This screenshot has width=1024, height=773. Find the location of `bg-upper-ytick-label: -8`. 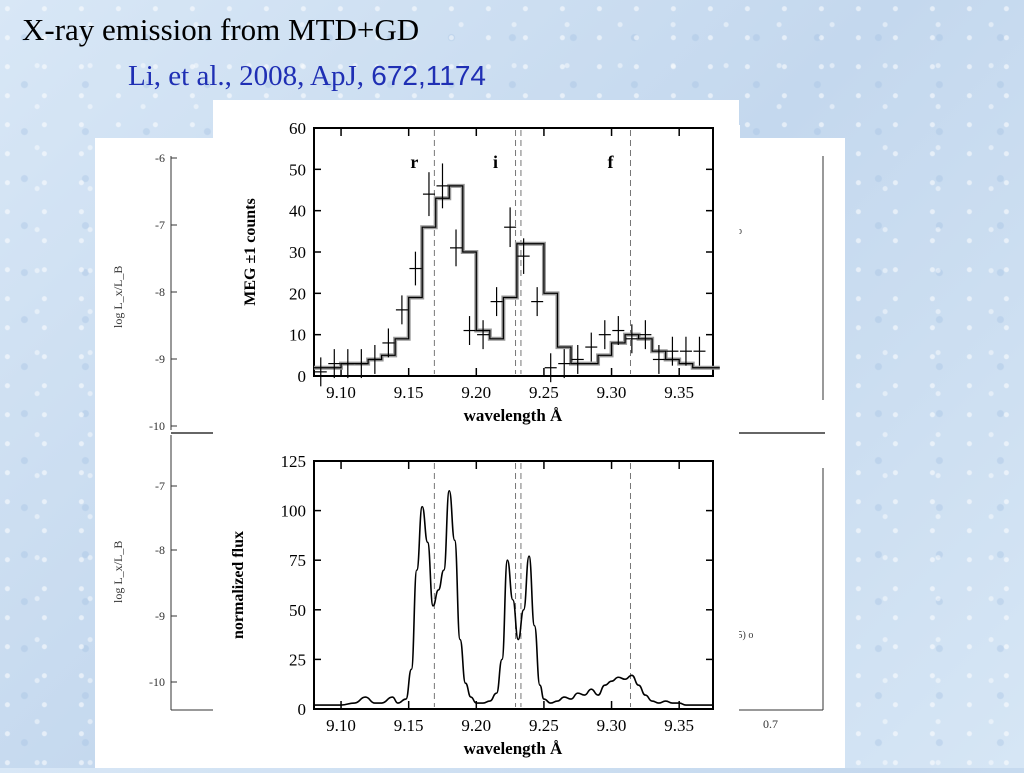

bg-upper-ytick-label: -8 is located at coordinates (160, 292).